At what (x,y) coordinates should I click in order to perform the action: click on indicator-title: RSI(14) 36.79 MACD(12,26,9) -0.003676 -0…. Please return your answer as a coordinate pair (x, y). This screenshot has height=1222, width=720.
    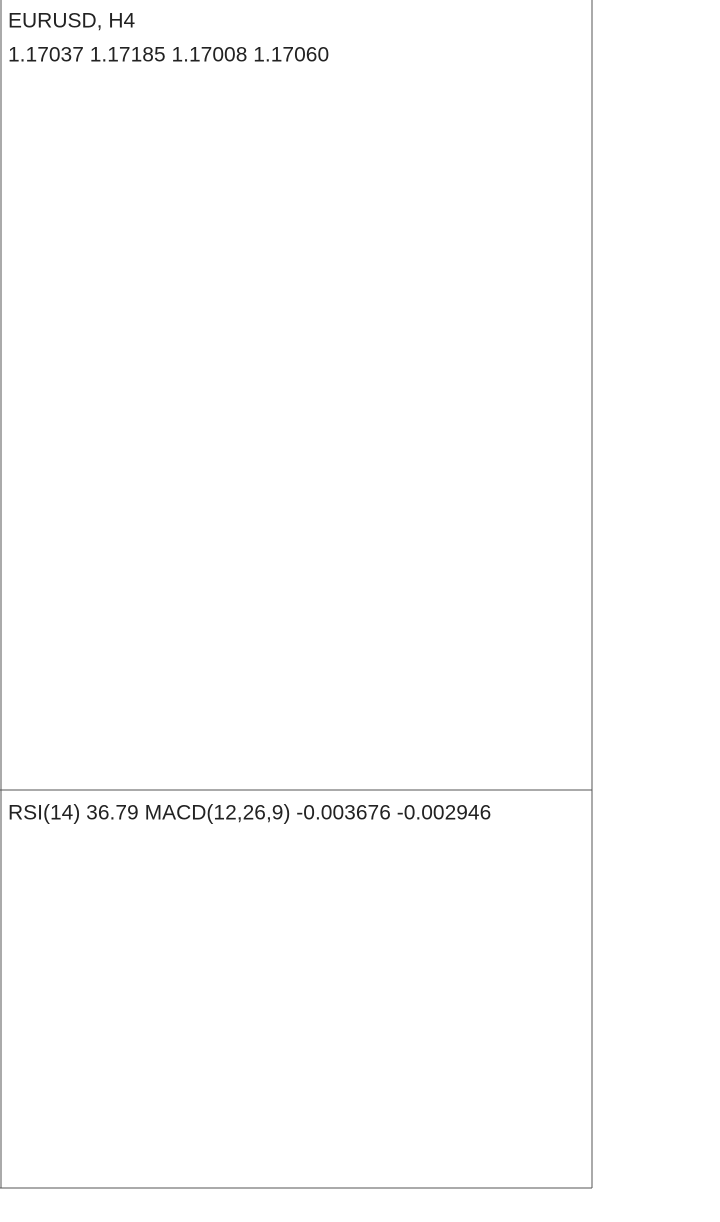
    Looking at the image, I should click on (249, 813).